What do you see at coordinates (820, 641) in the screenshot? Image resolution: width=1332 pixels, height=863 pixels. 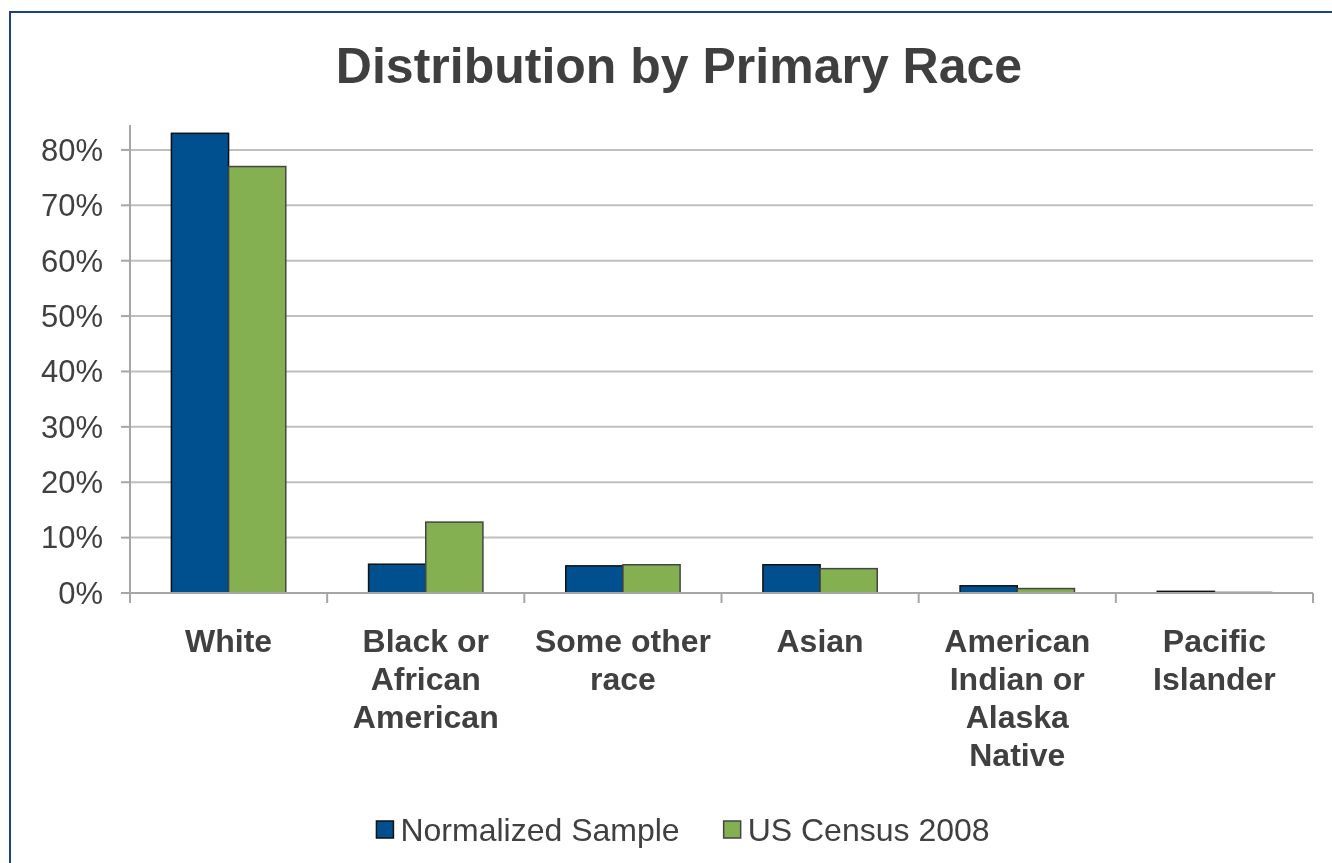 I see `x-tick-label: Asian` at bounding box center [820, 641].